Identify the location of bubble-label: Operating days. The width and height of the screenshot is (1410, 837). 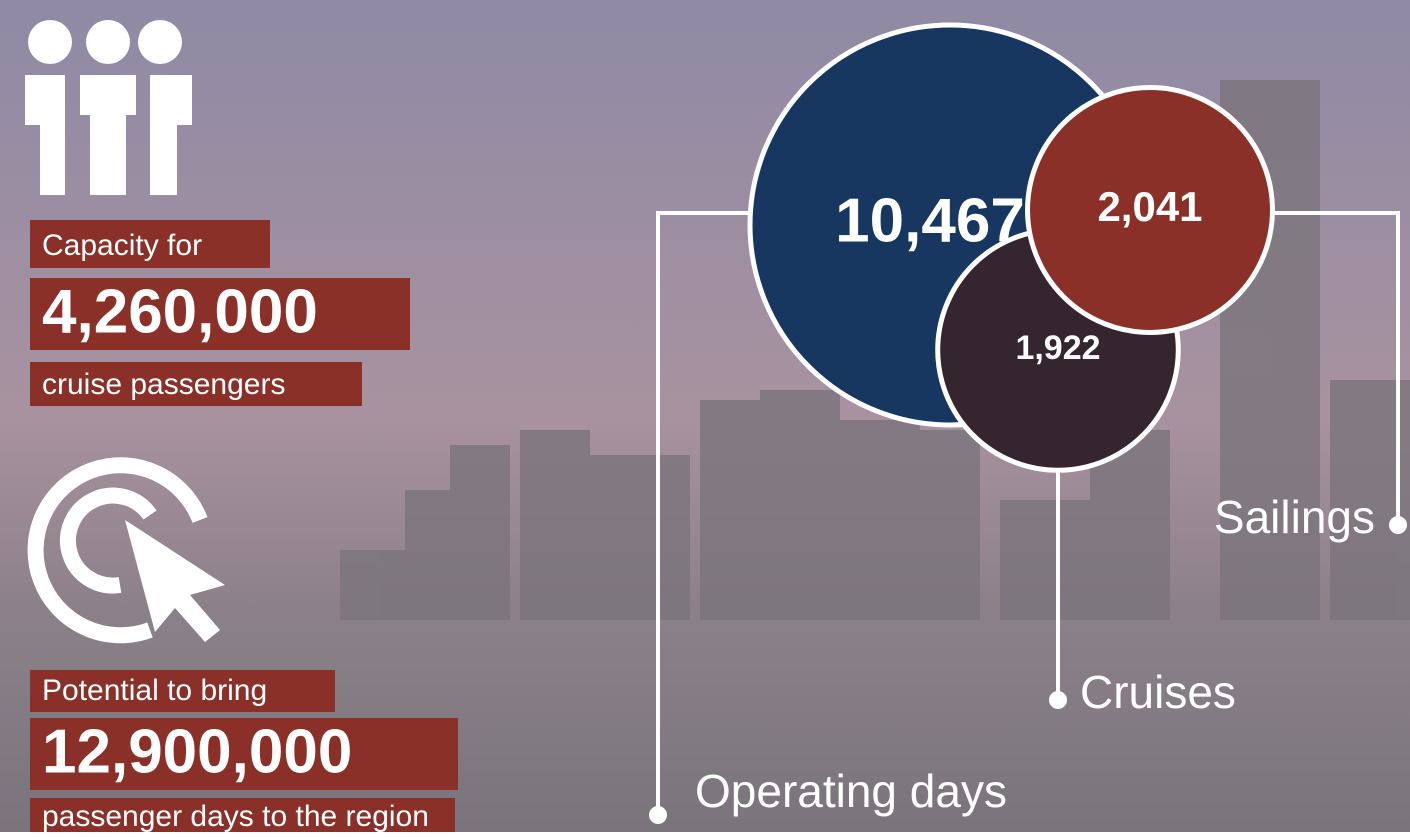
(851, 791).